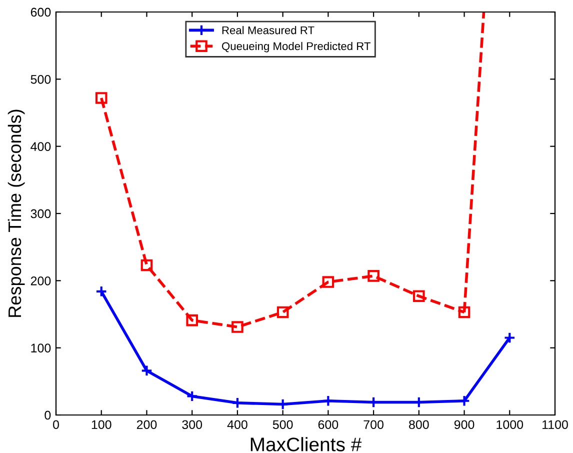 This screenshot has height=453, width=573. What do you see at coordinates (56, 425) in the screenshot?
I see `x-tick-label: 0` at bounding box center [56, 425].